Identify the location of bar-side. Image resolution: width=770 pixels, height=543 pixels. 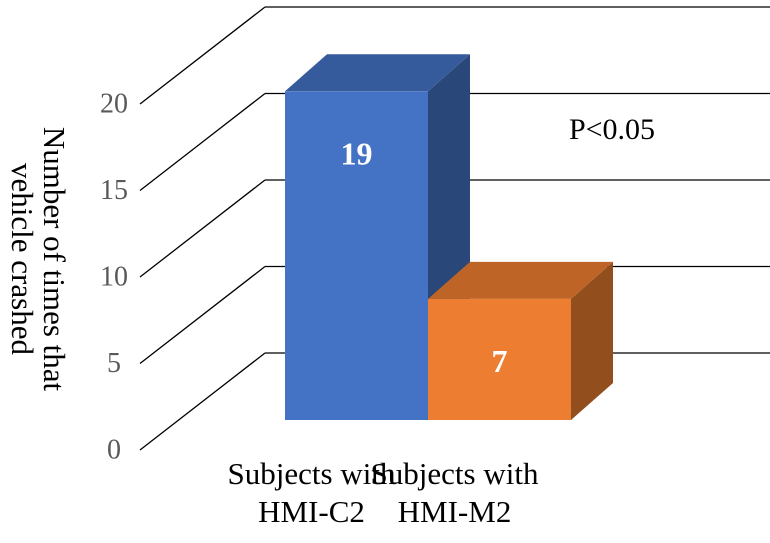
(592, 340).